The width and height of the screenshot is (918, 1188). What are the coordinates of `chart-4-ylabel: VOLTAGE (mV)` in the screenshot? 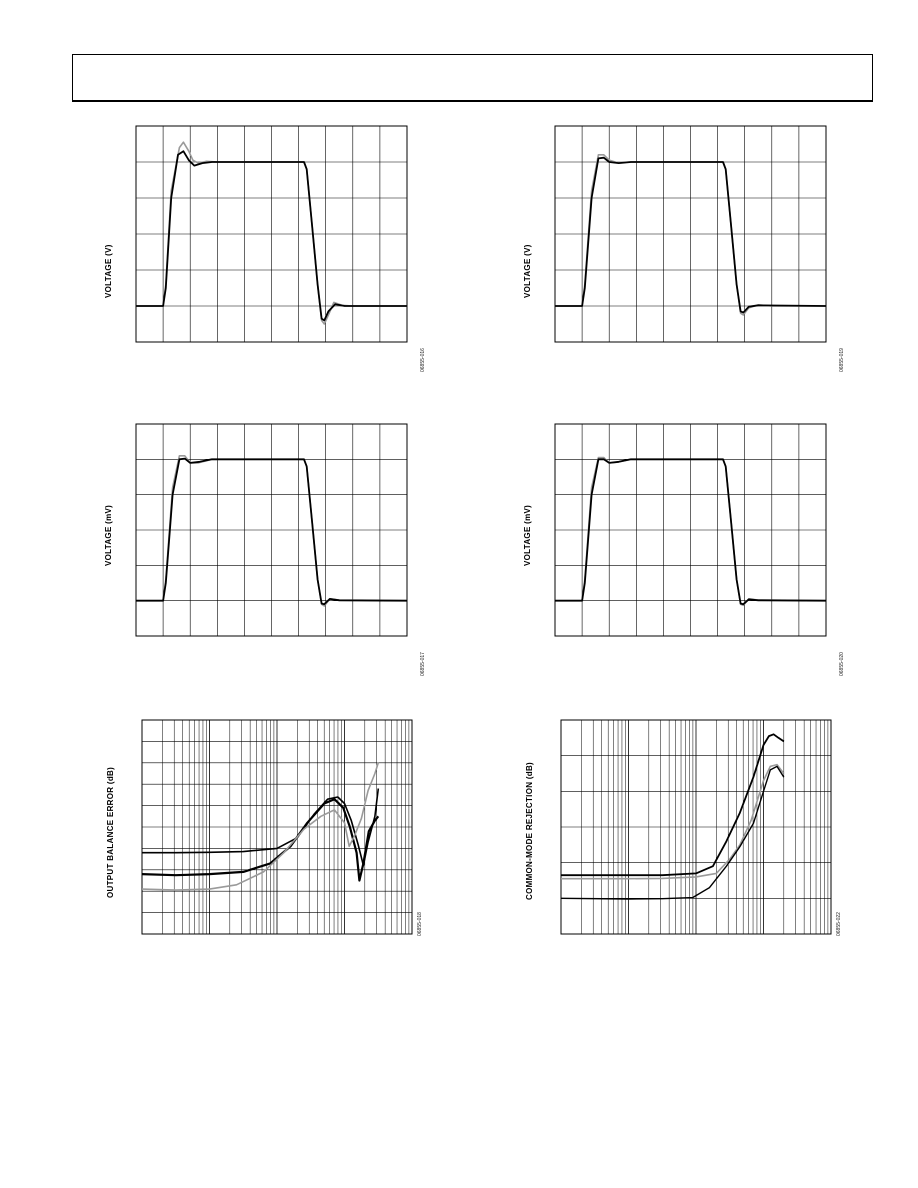 It's located at (527, 535).